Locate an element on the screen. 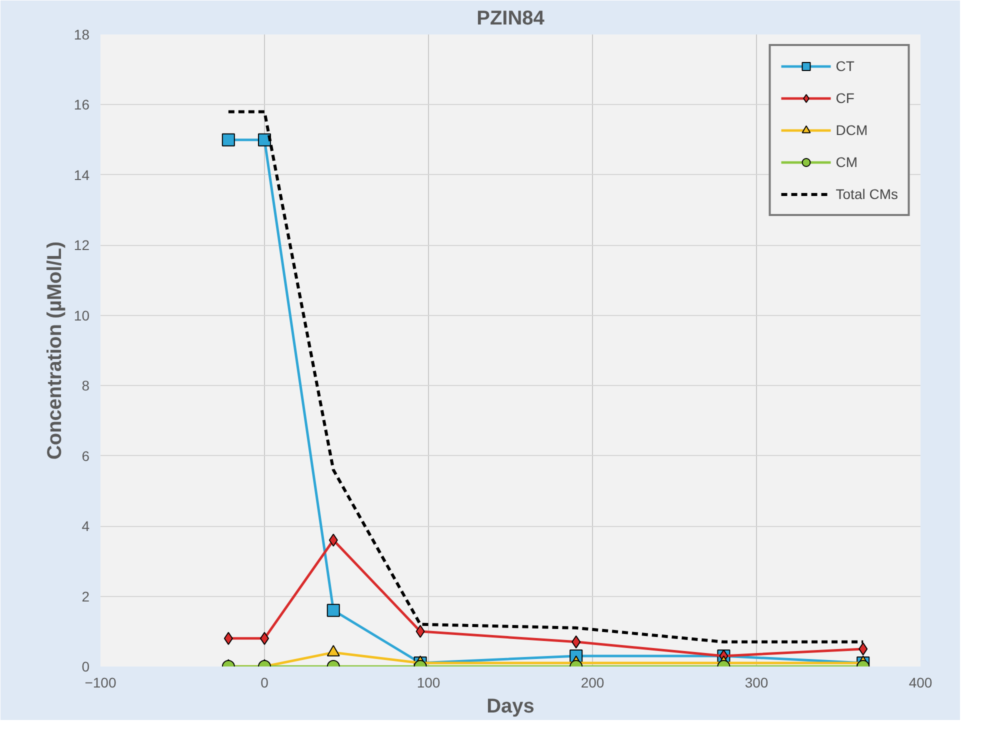  x-tick-label: −100 is located at coordinates (100, 682).